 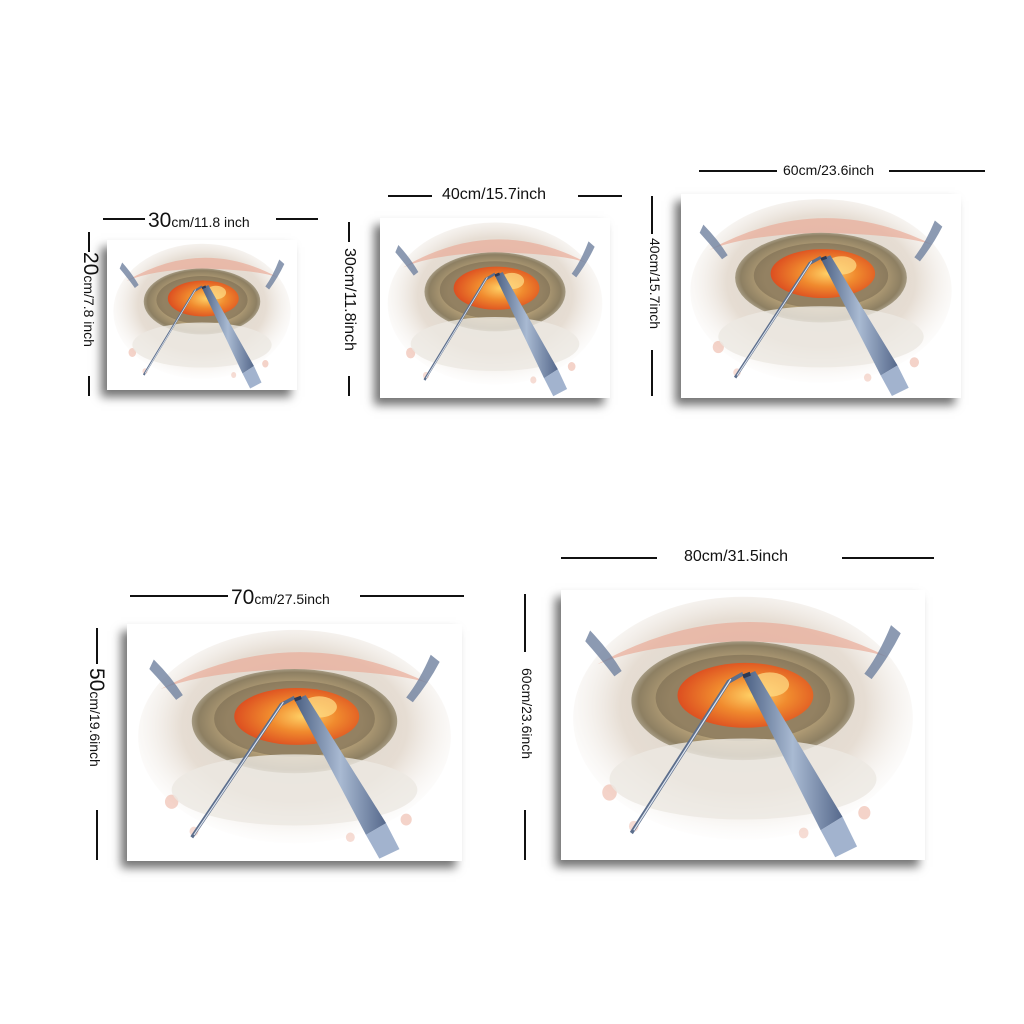 I want to click on height-label-60: 60cm/23.6inch, so click(x=527, y=714).